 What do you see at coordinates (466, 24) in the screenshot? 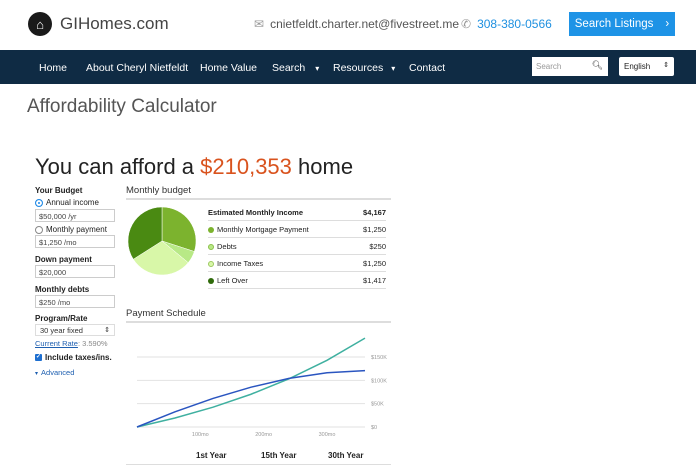
I see `phone-icon: ✆` at bounding box center [466, 24].